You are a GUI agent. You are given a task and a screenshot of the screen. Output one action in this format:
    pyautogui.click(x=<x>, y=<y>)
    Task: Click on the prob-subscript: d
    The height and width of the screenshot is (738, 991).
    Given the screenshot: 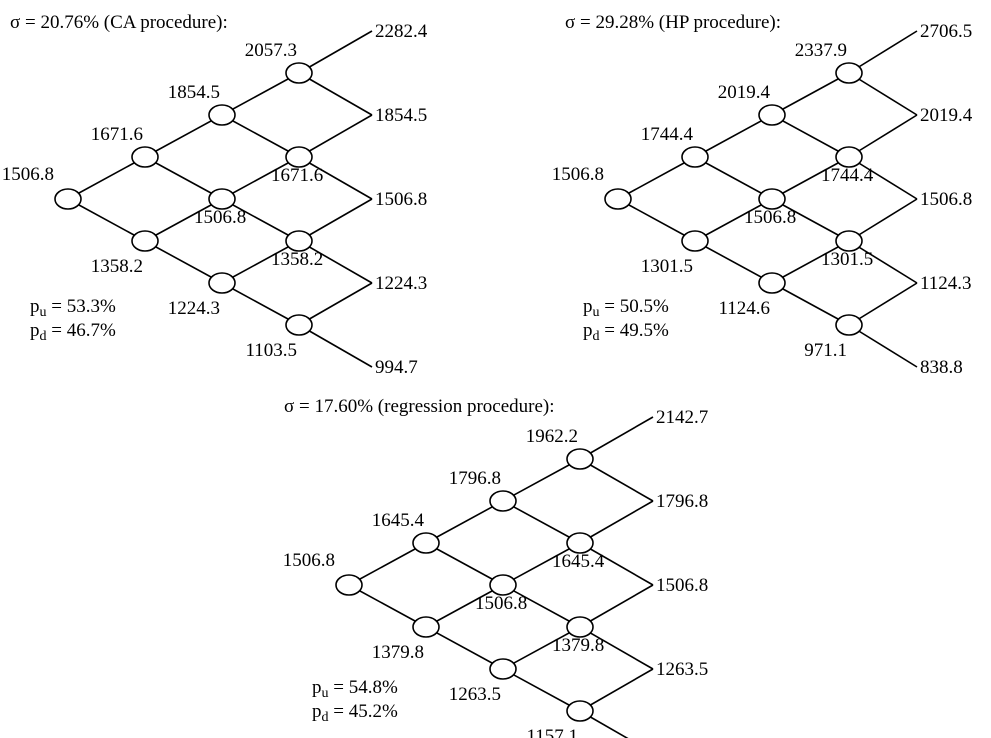 What is the action you would take?
    pyautogui.click(x=596, y=336)
    